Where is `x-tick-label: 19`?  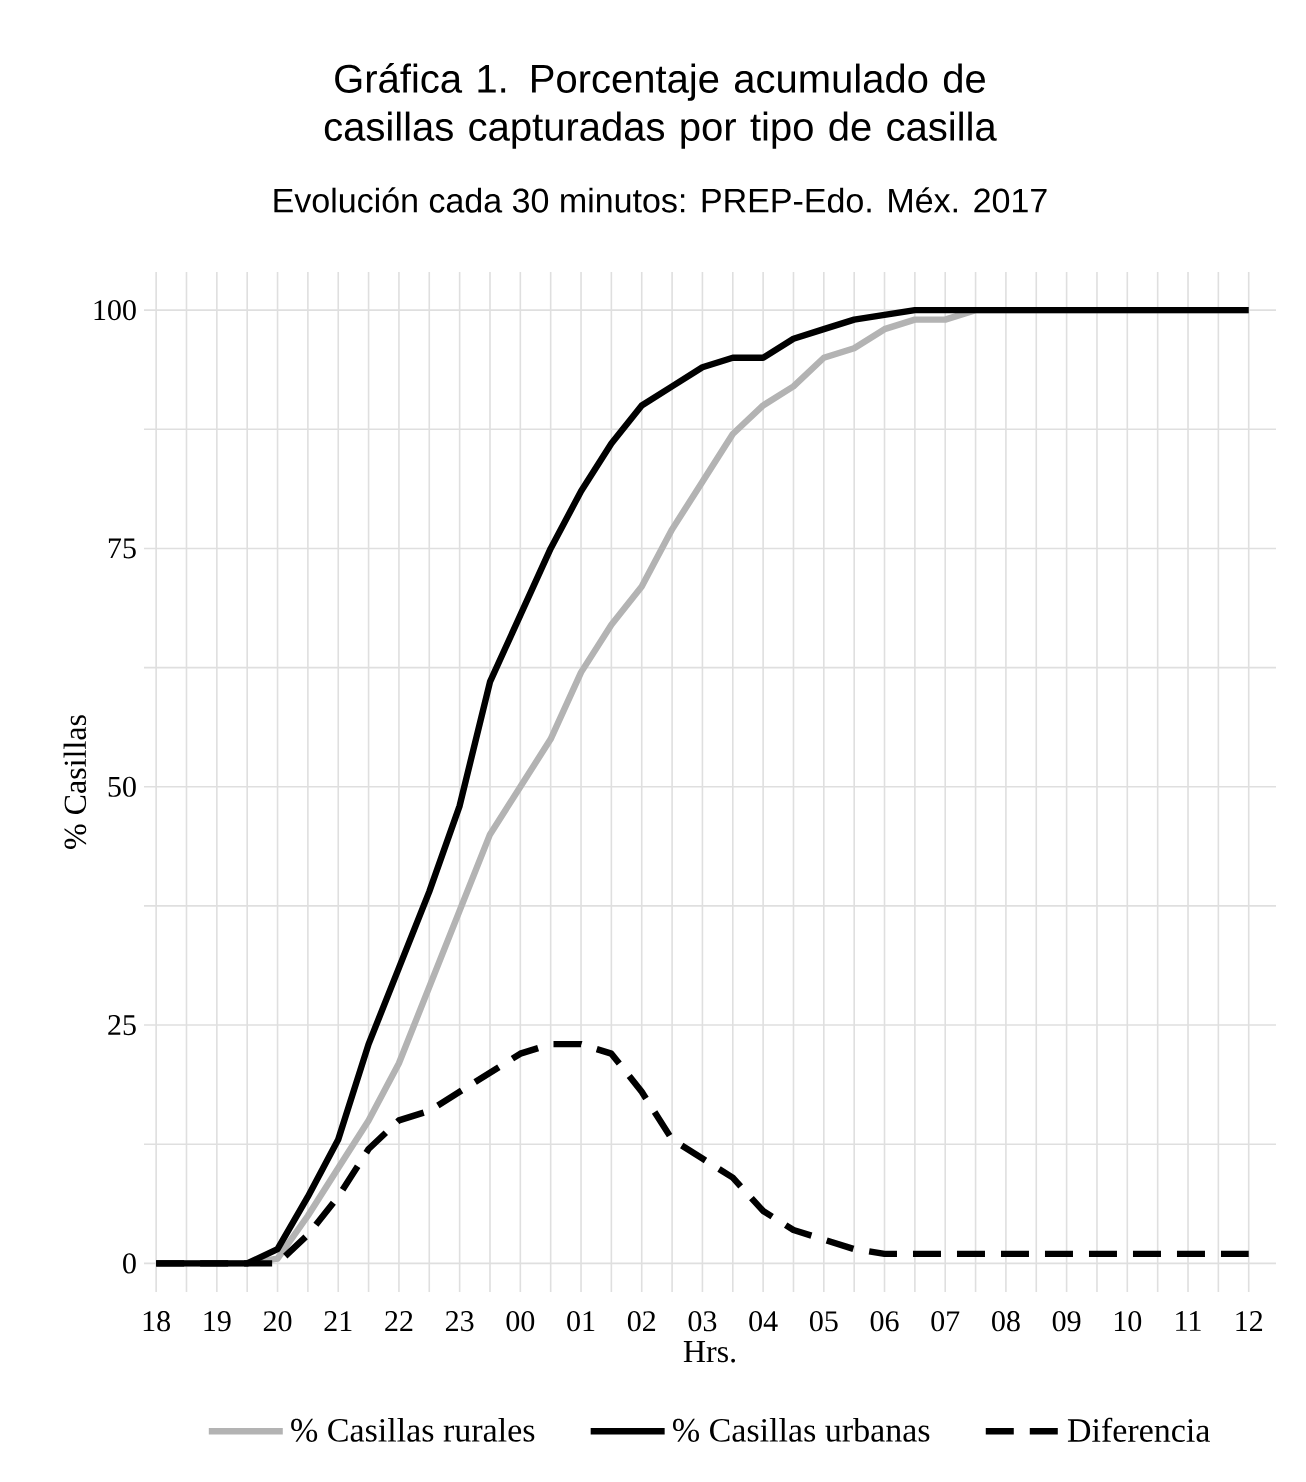 x-tick-label: 19 is located at coordinates (217, 1321).